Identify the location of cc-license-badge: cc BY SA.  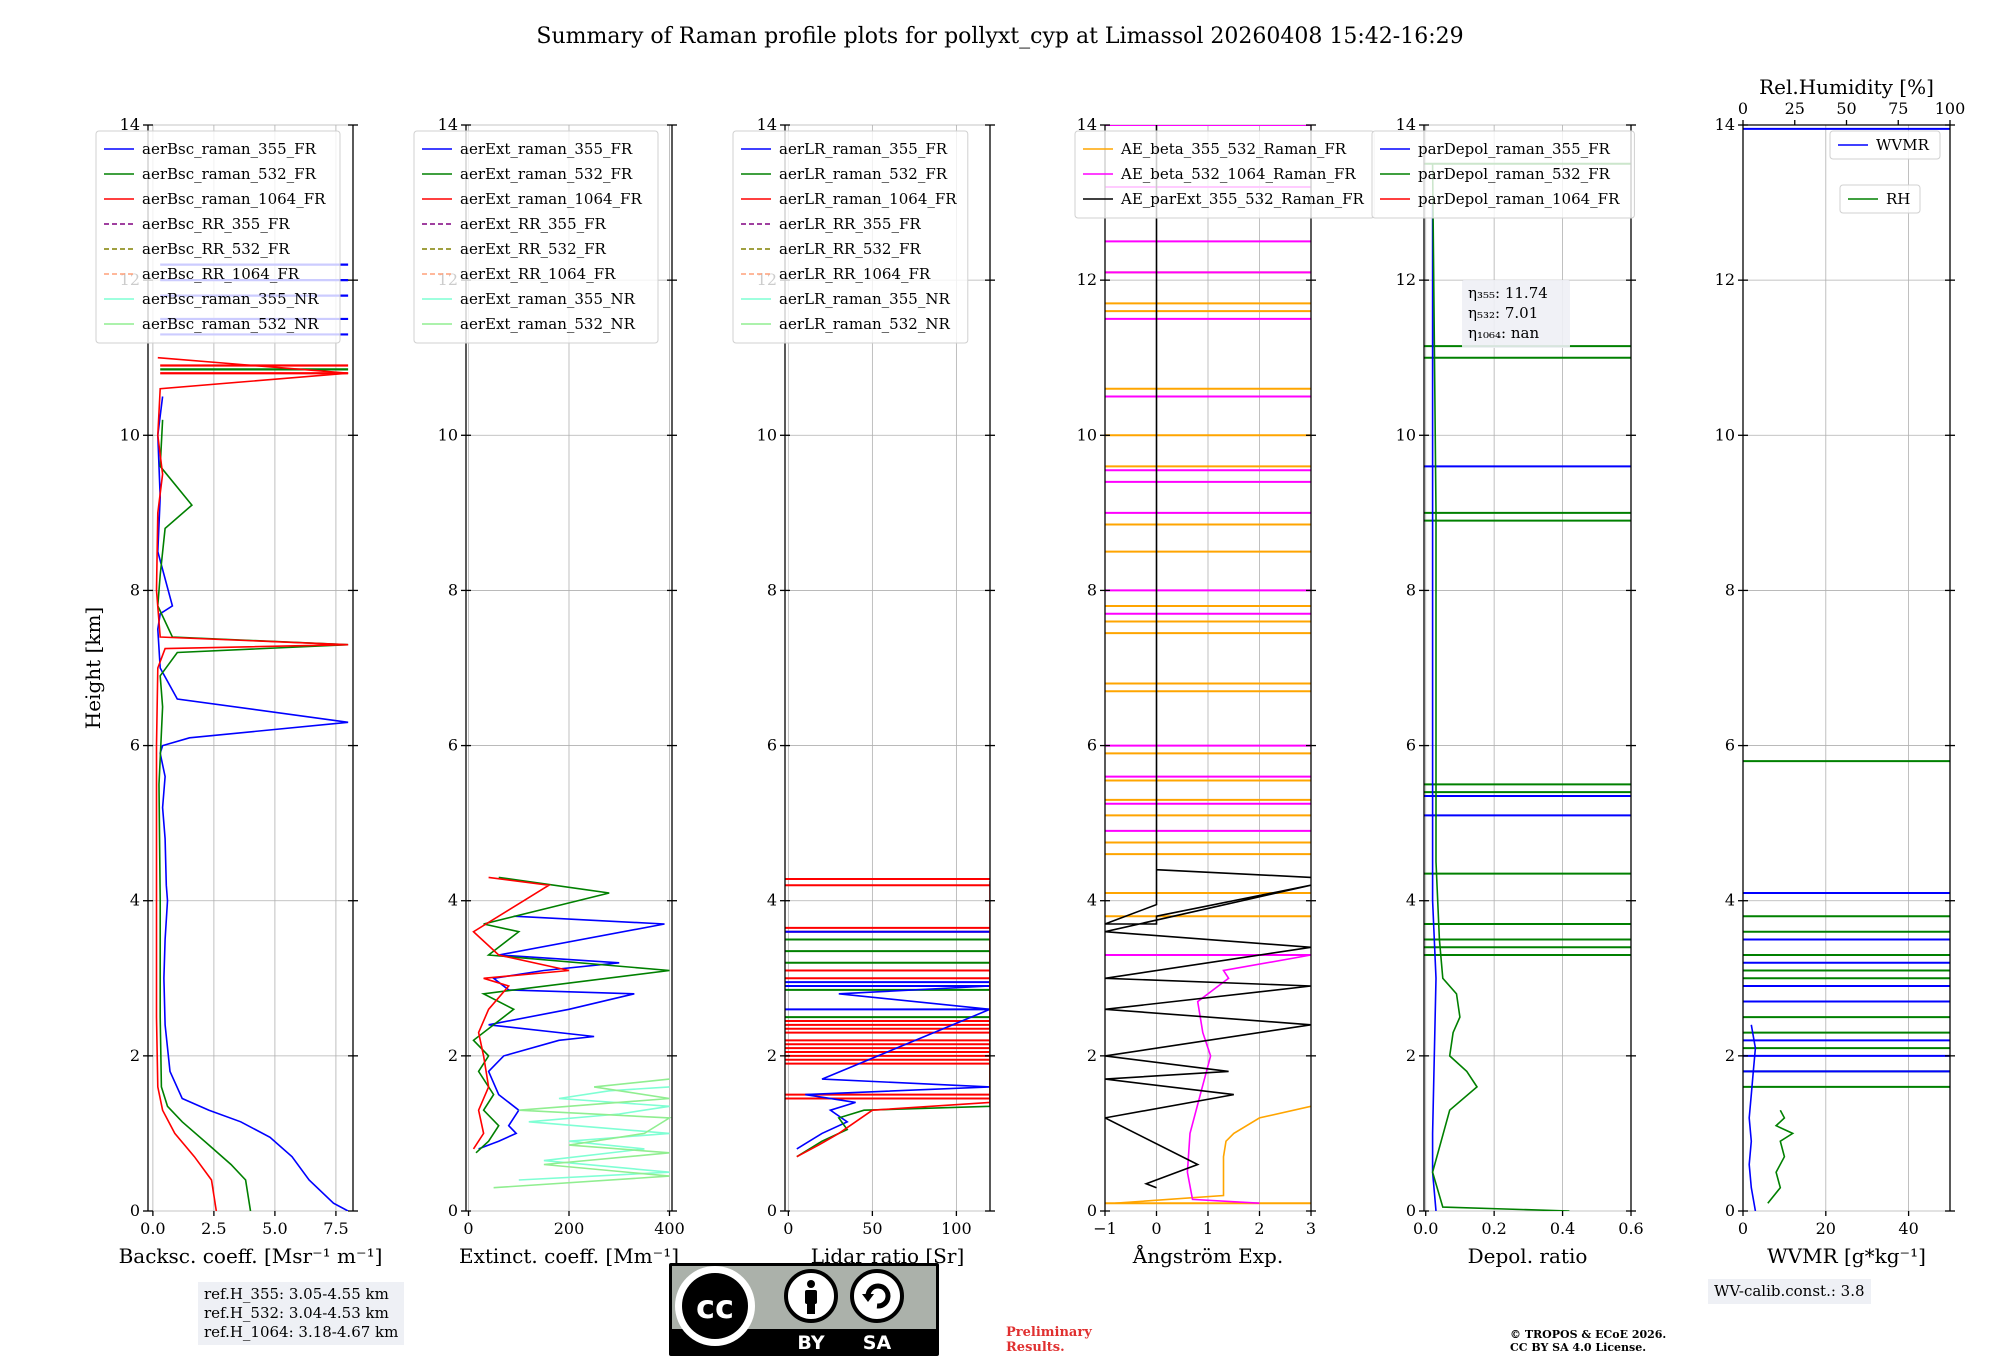
(804, 1309).